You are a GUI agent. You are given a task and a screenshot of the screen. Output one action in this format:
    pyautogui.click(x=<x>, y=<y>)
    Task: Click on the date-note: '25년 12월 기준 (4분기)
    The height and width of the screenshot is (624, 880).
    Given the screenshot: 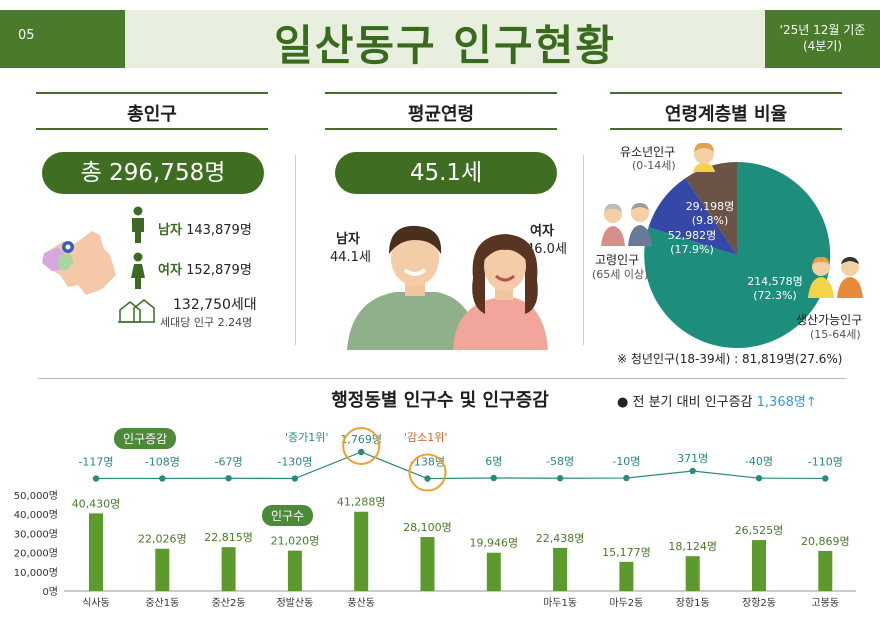 What is the action you would take?
    pyautogui.click(x=822, y=38)
    